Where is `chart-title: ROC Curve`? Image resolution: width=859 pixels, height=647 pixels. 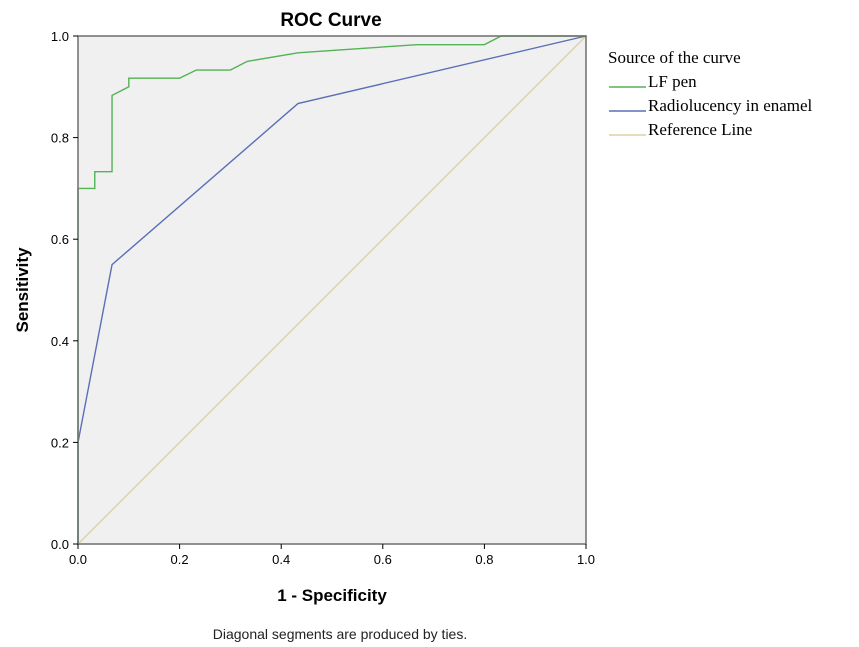 chart-title: ROC Curve is located at coordinates (330, 20).